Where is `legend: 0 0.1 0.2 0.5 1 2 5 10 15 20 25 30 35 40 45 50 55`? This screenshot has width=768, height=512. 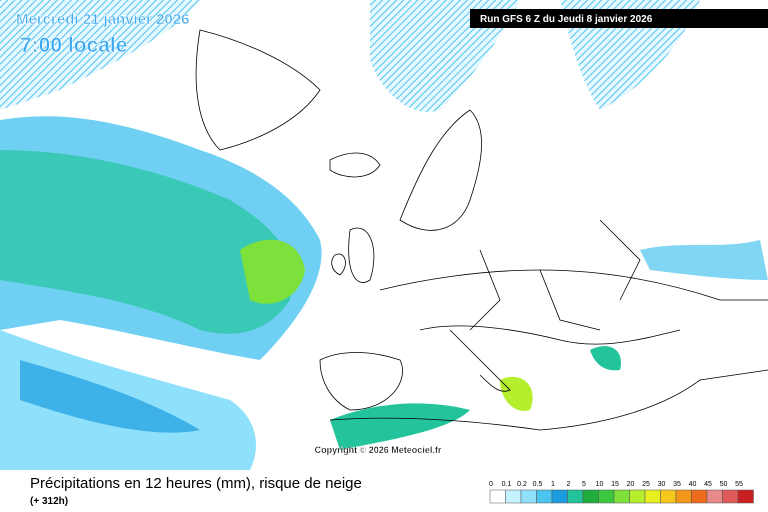
legend: 0 0.1 0.2 0.5 1 2 5 10 15 20 25 30 35 40 45 50 55 is located at coordinates (621, 492).